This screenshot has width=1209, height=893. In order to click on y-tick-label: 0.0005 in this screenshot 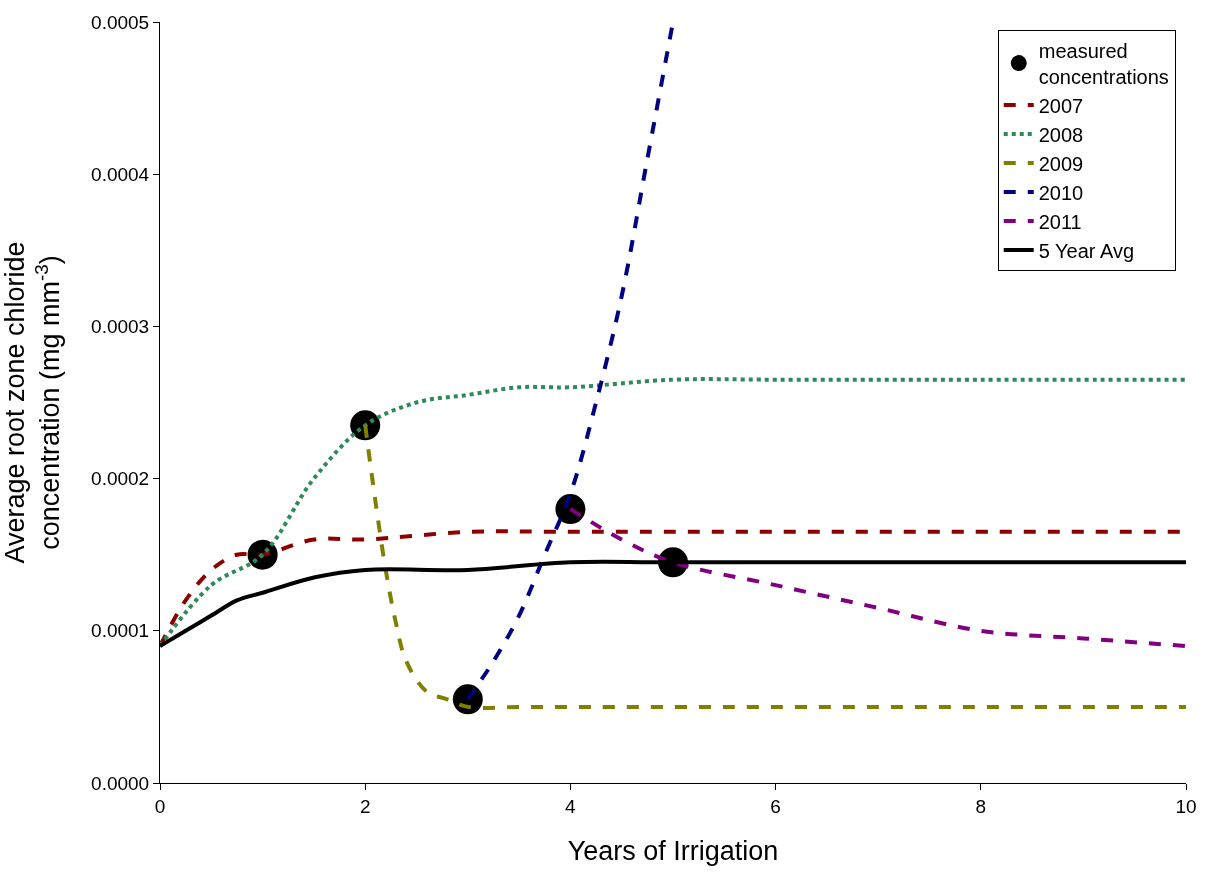, I will do `click(120, 22)`.